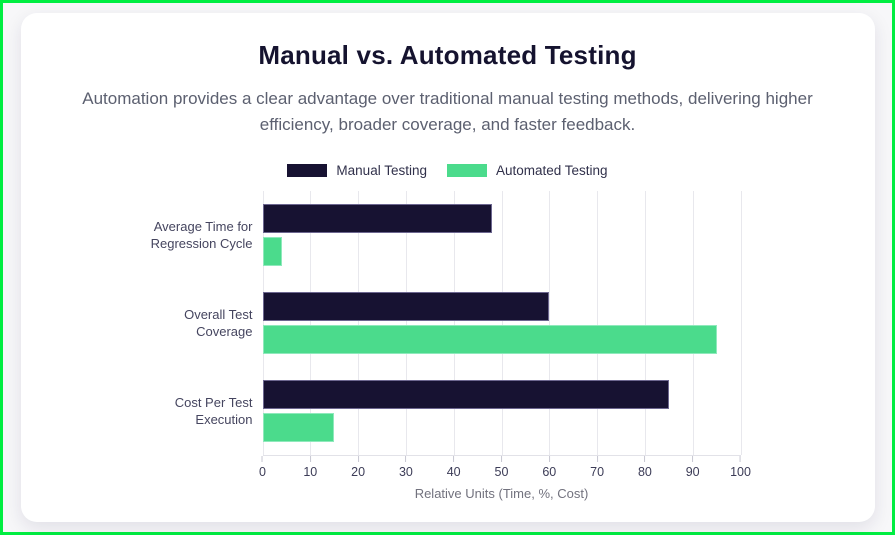 This screenshot has width=895, height=535. What do you see at coordinates (213, 411) in the screenshot?
I see `category-label: Cost Per Test Execution` at bounding box center [213, 411].